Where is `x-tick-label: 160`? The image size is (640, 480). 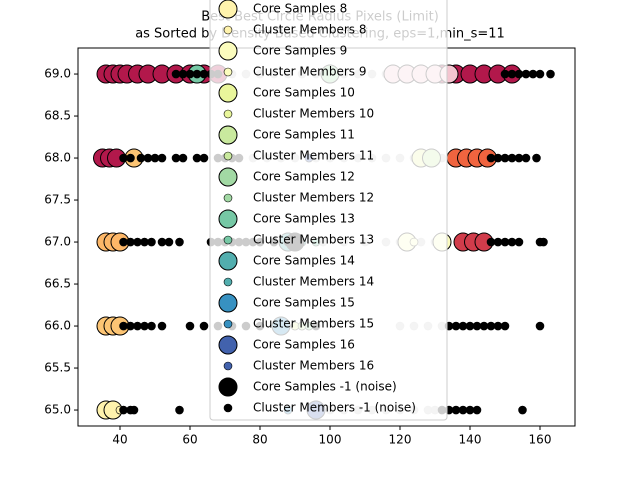 x-tick-label: 160 is located at coordinates (540, 440).